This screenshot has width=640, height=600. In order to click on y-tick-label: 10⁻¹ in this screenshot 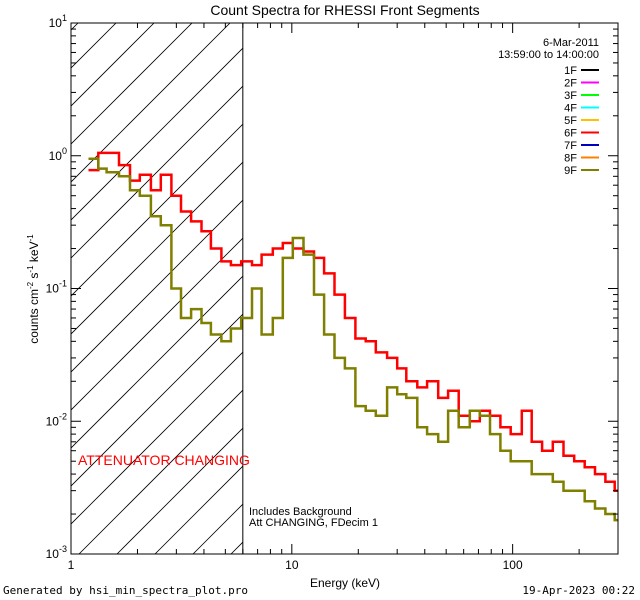, I will do `click(56, 287)`.